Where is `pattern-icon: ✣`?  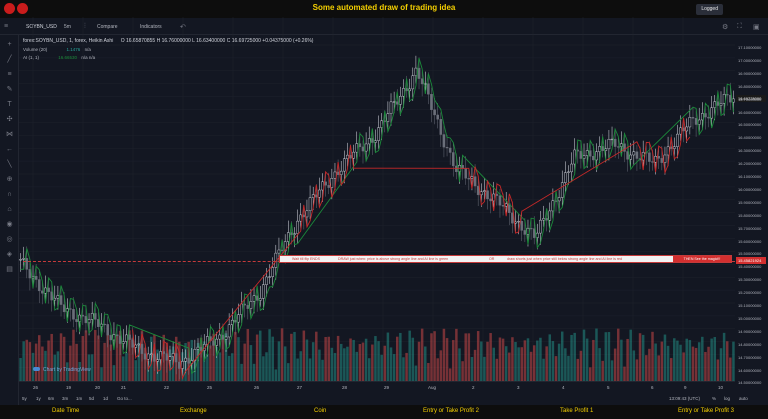
pattern-icon: ✣ is located at coordinates (9, 119).